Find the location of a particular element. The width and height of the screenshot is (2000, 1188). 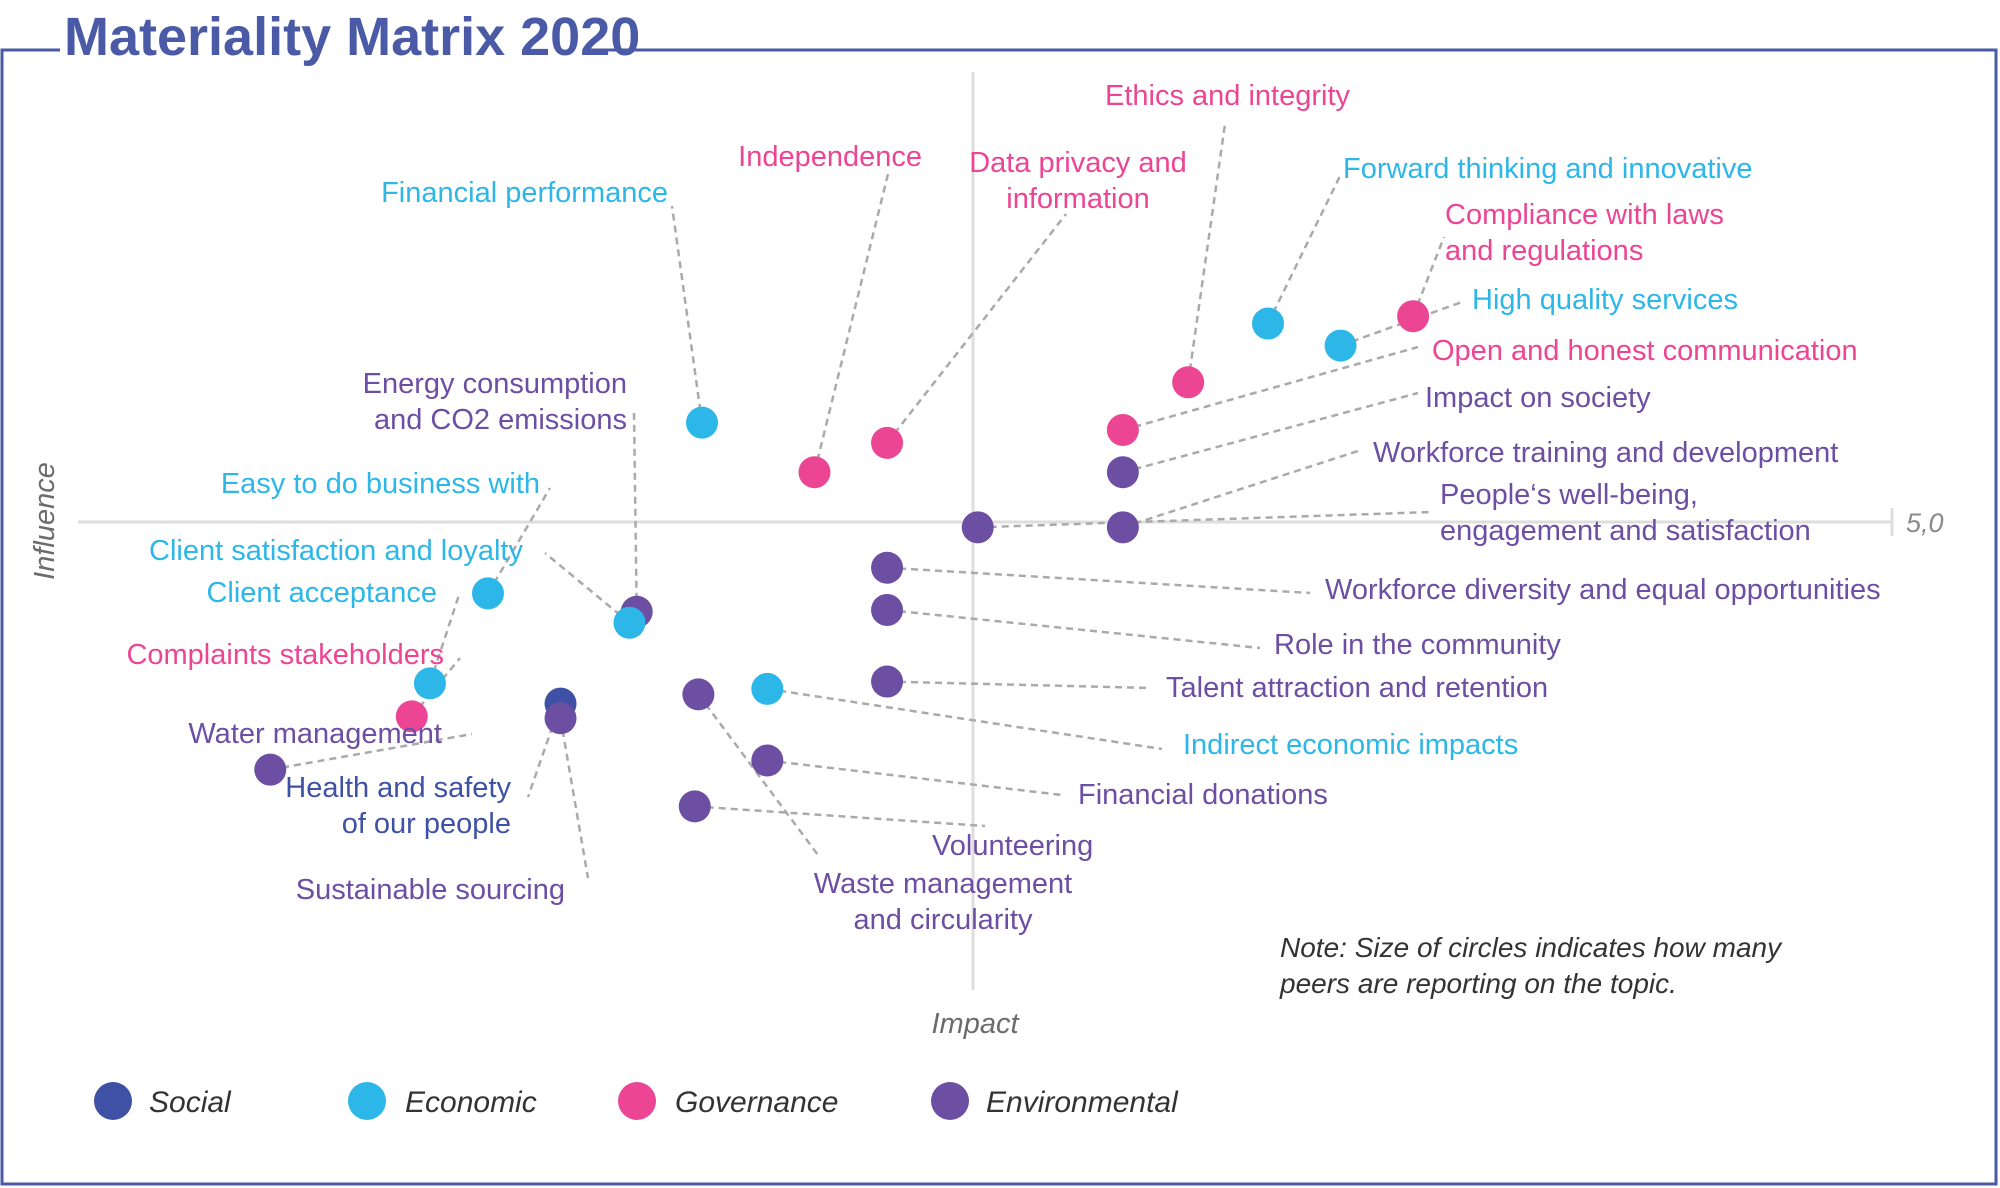

point-label-line: engagement and satisfaction is located at coordinates (1625, 531).